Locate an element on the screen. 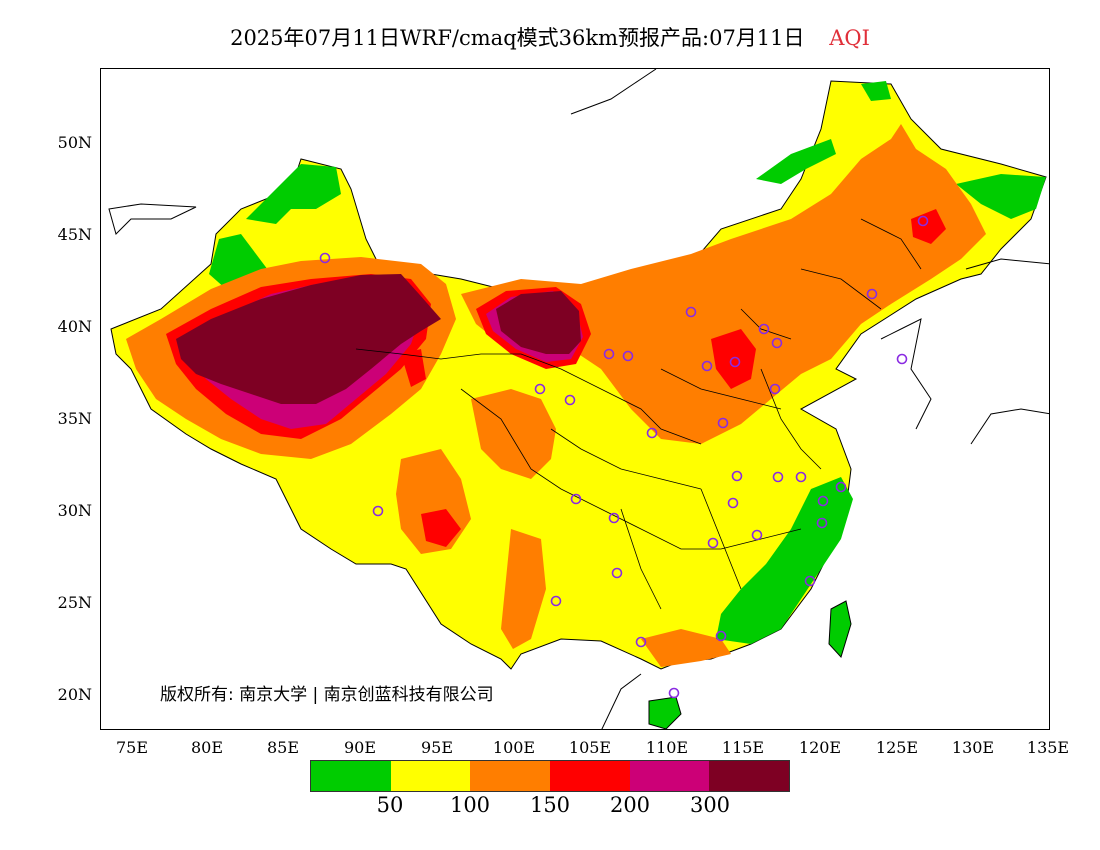 This screenshot has height=850, width=1100. y-tick-50n: 50N is located at coordinates (74, 142).